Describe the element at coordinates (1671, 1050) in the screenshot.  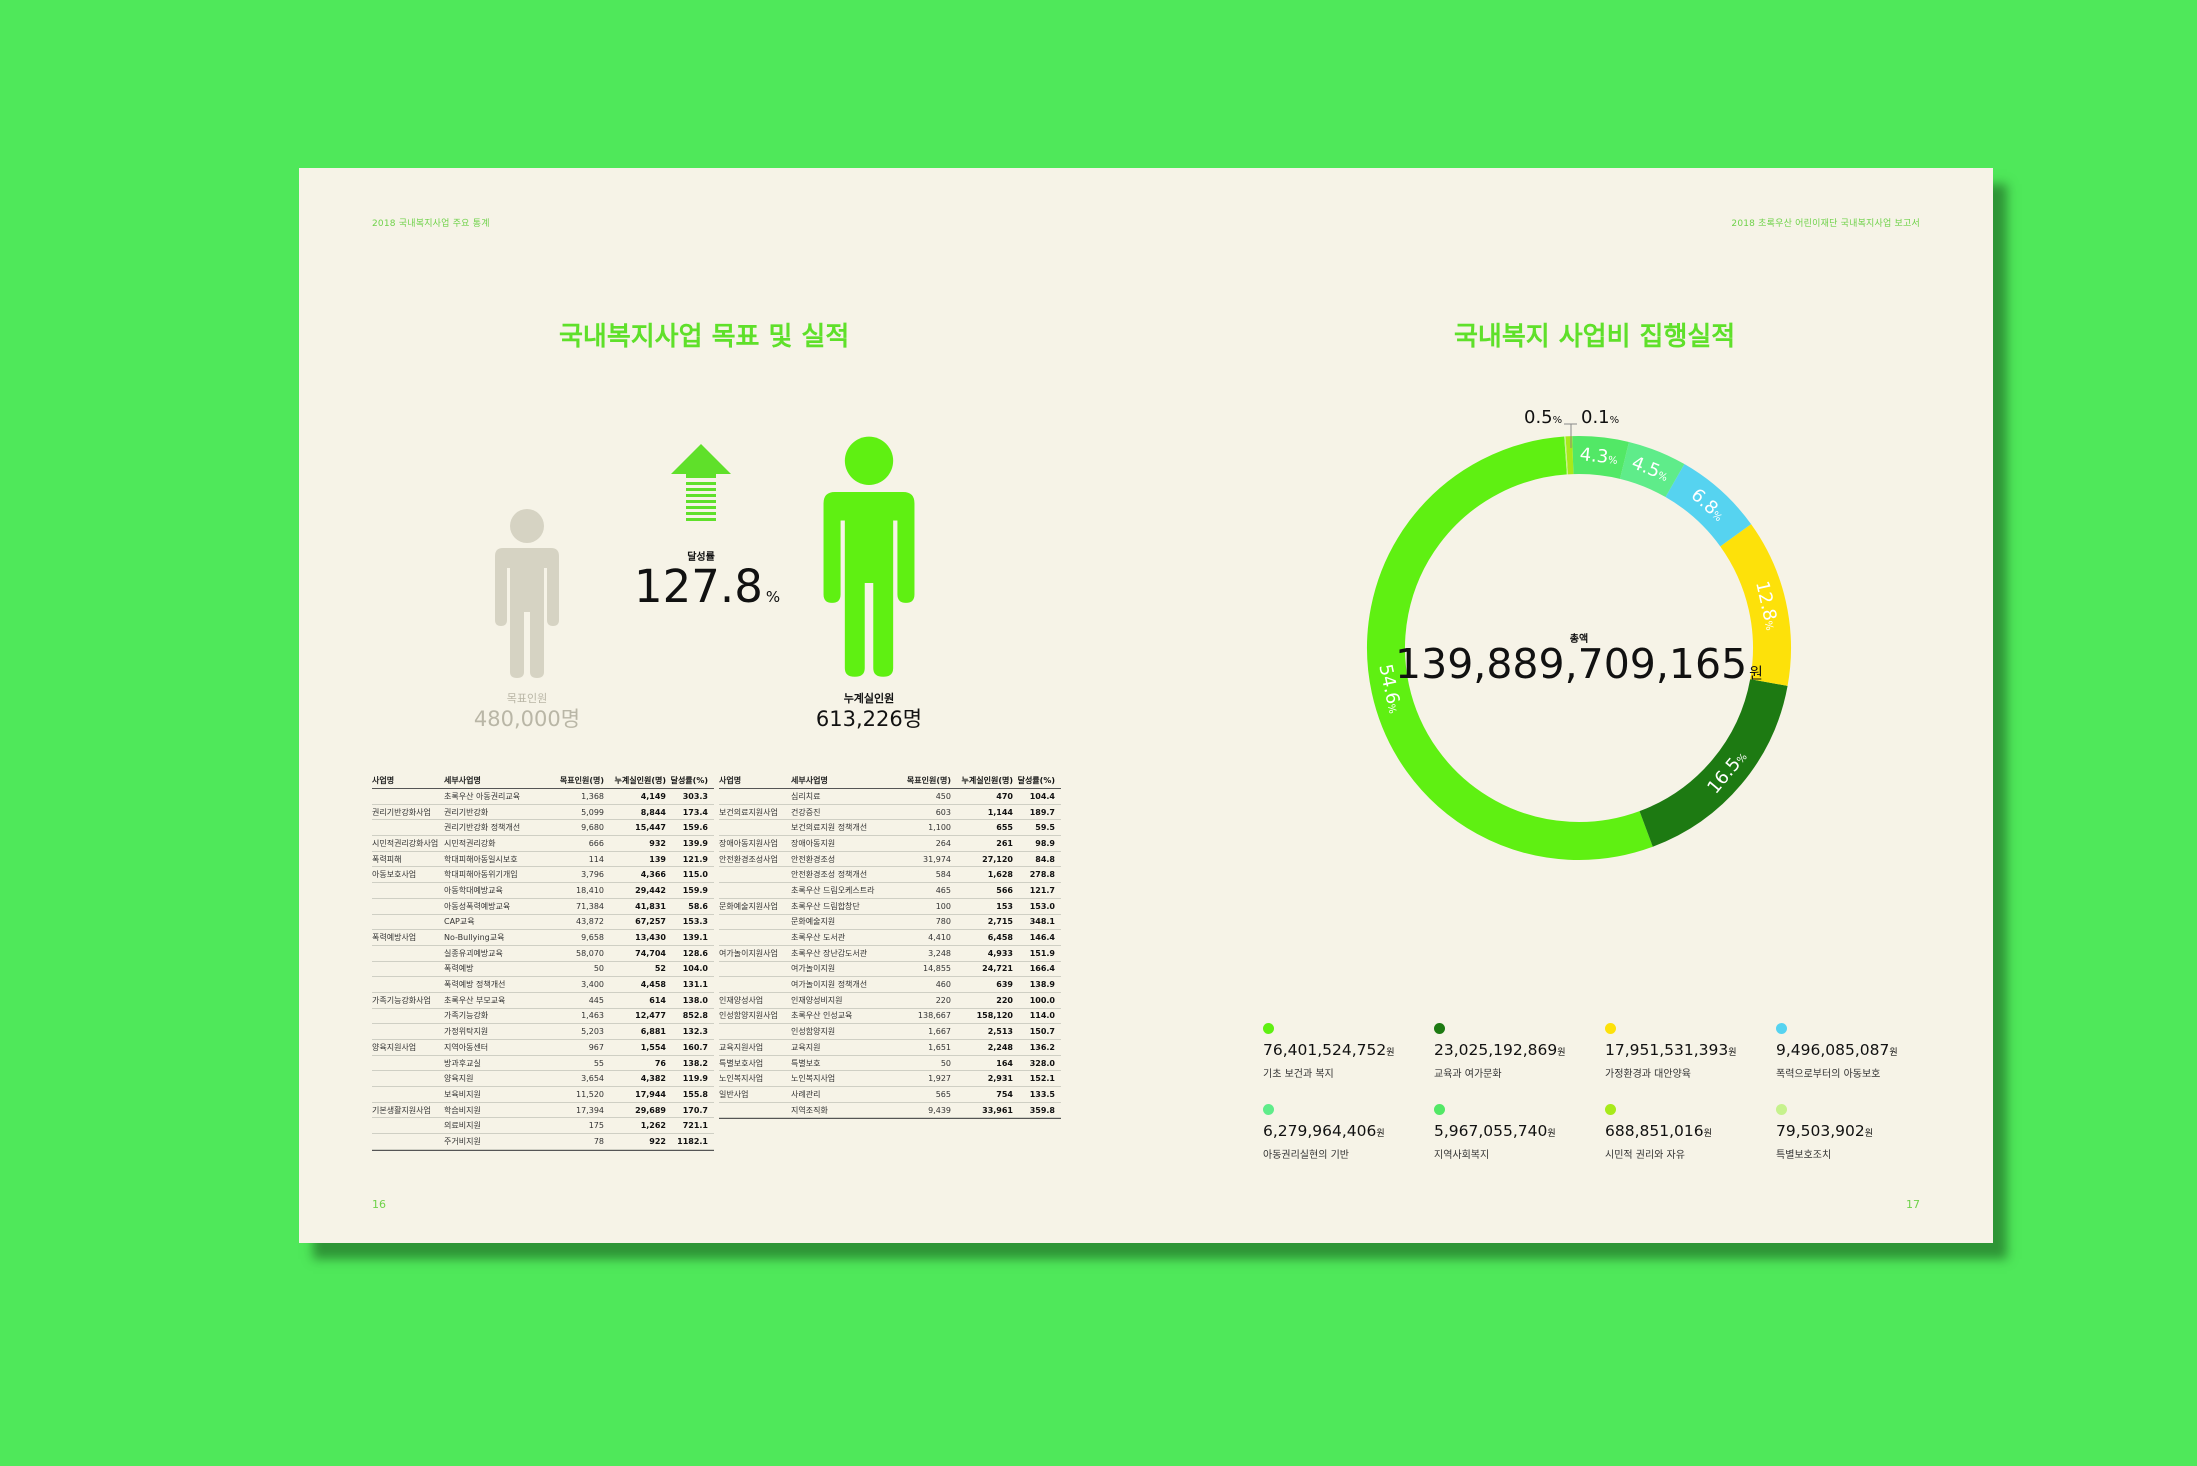
I see `legend-value-line: 17,951,531,393원` at that location.